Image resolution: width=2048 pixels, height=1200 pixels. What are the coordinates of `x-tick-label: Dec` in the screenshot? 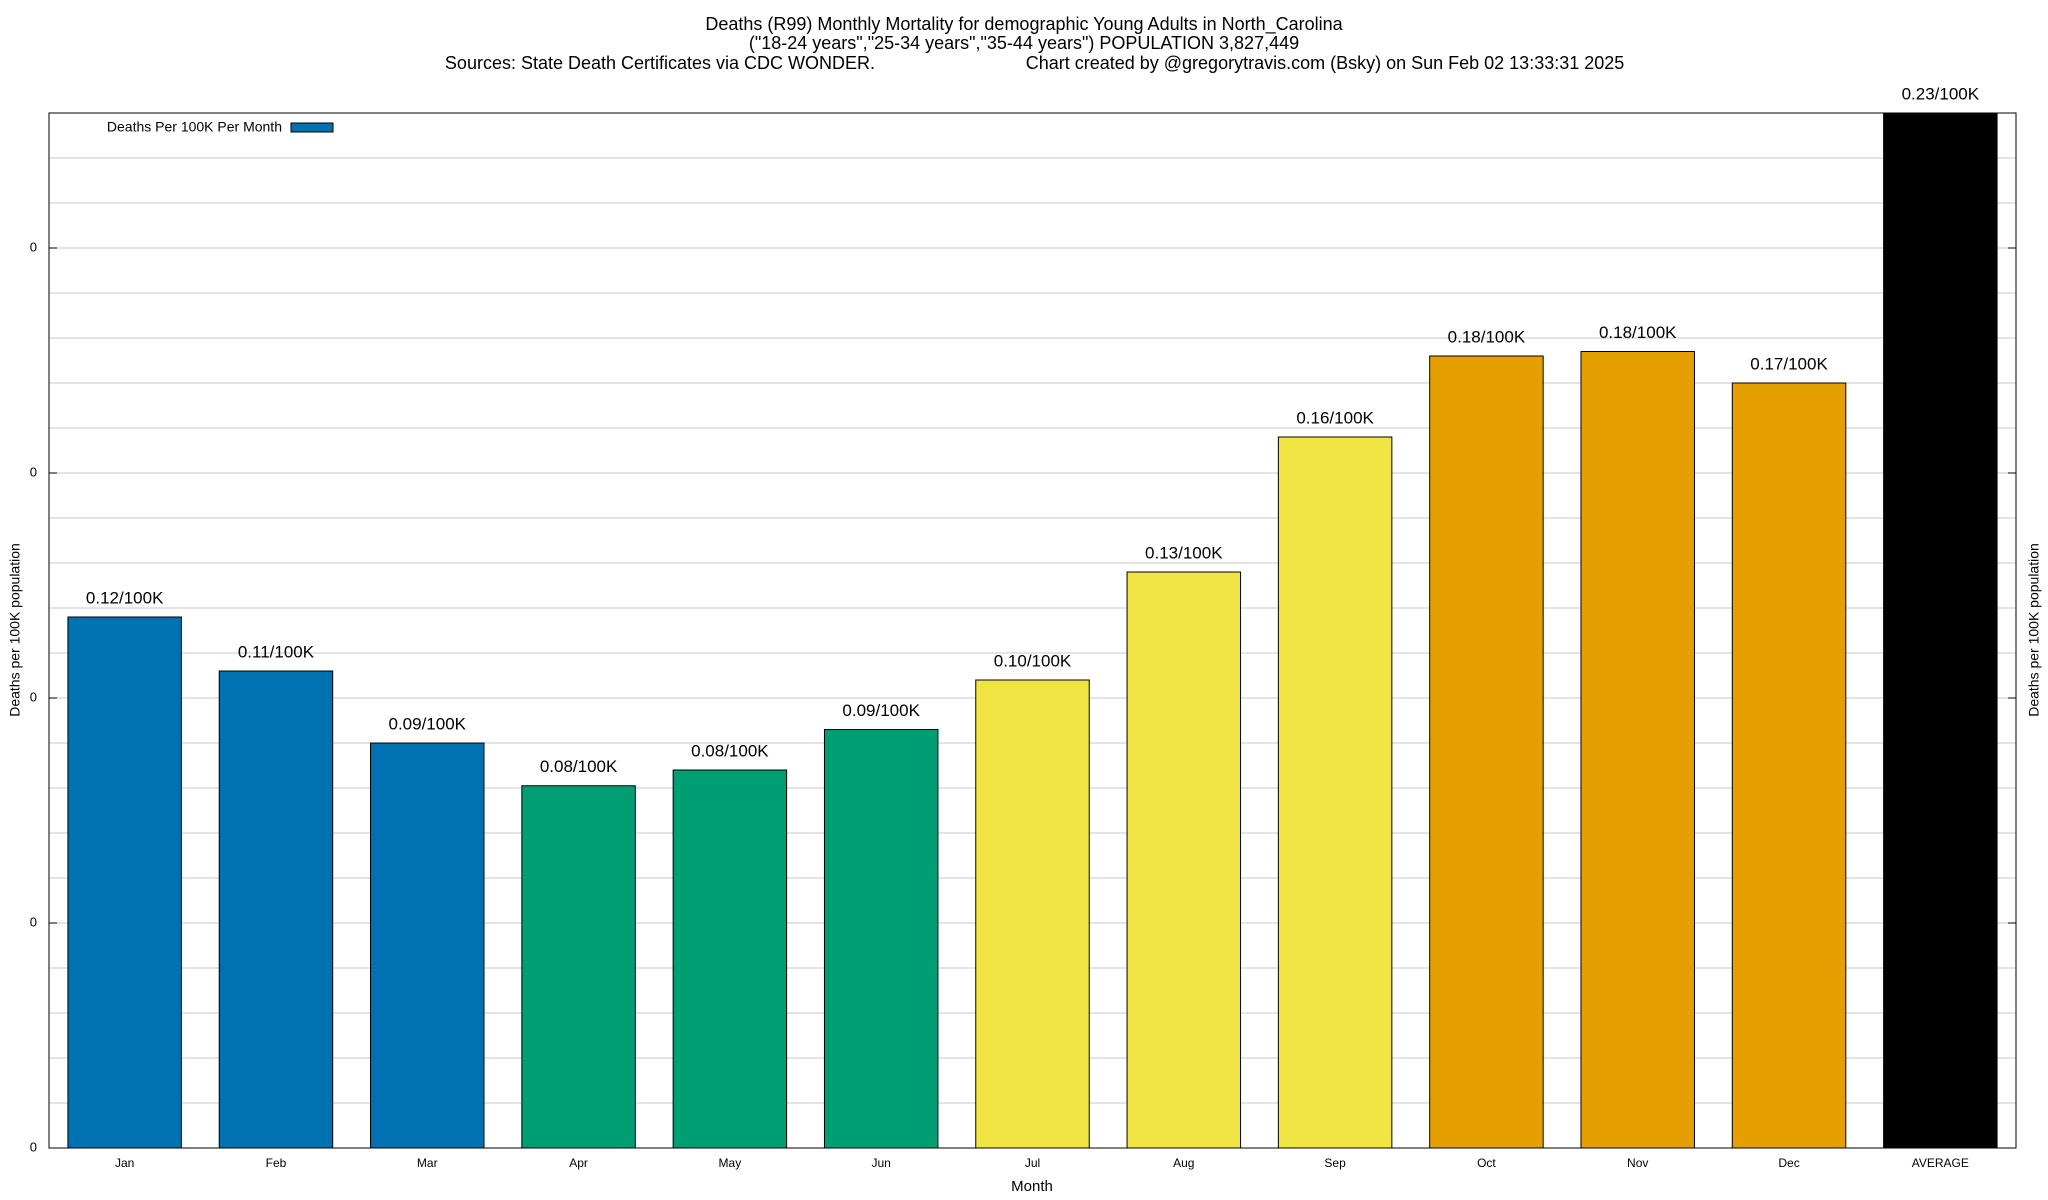 It's located at (1788, 1163).